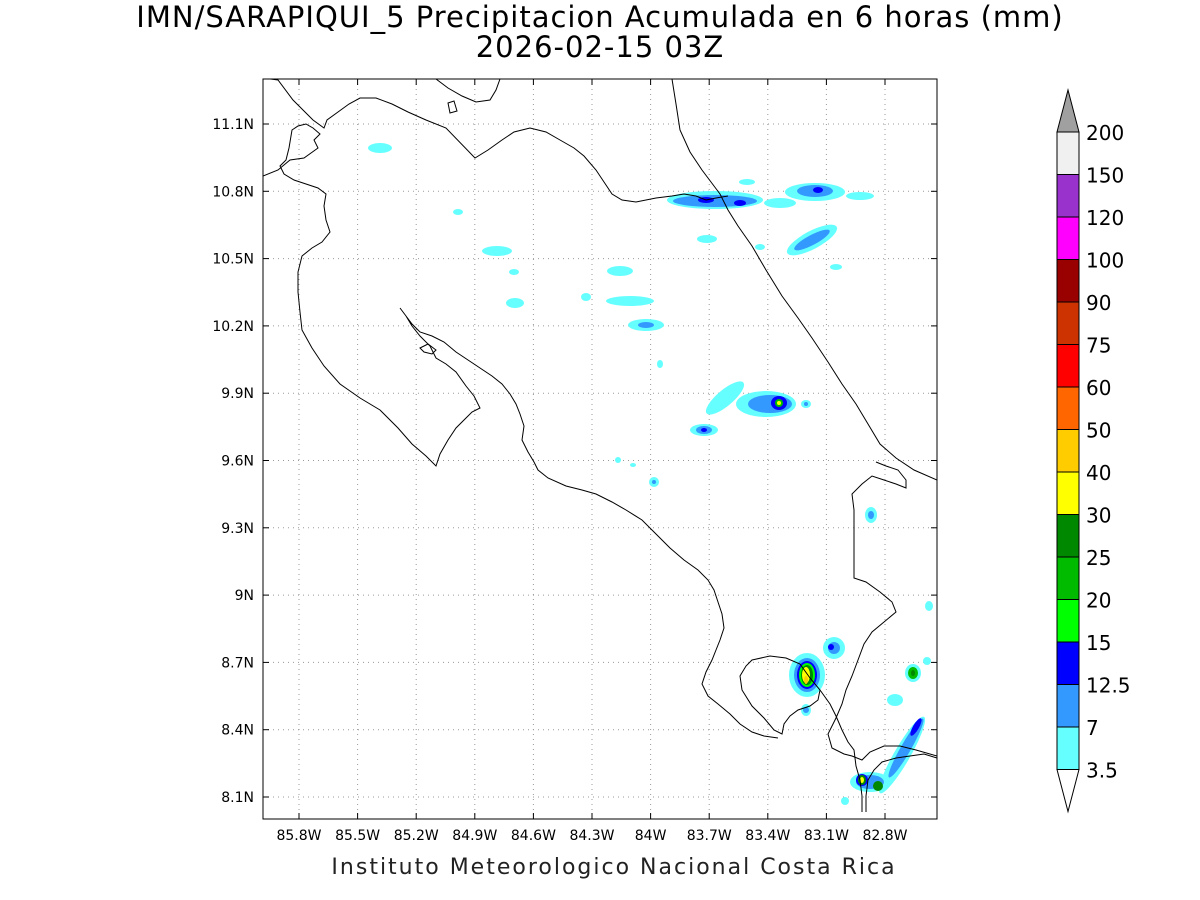 The width and height of the screenshot is (1200, 900). I want to click on colorbar-level-label: 40, so click(1098, 473).